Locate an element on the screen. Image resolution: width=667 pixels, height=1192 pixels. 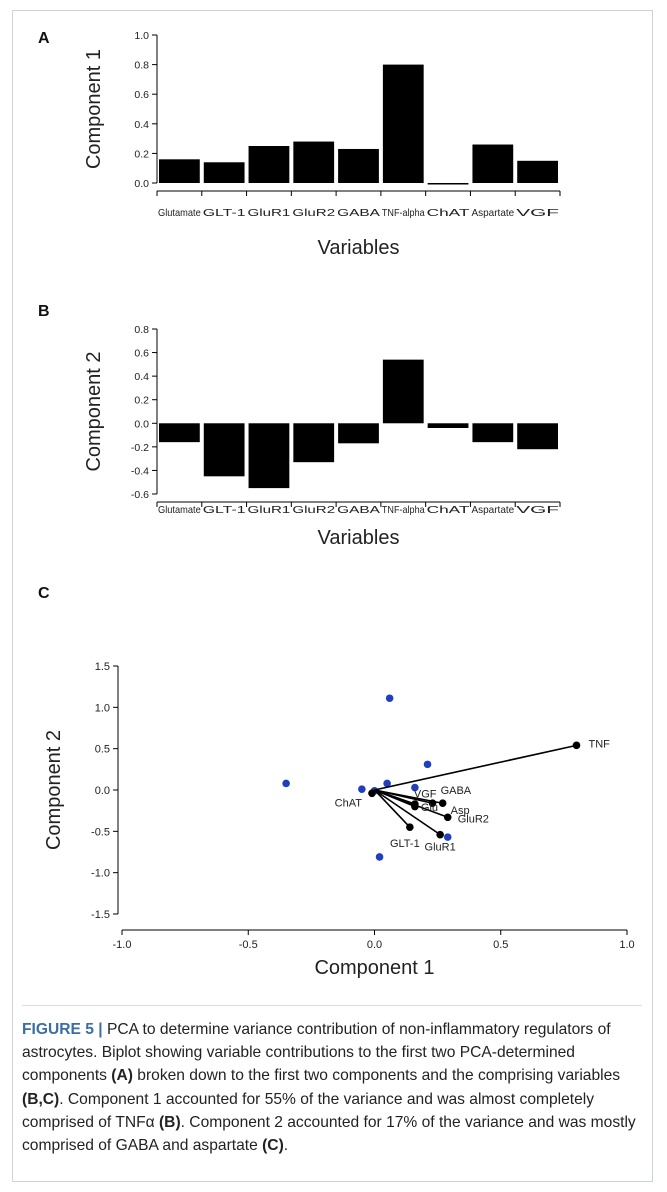
x-tick-label: 0.5 is located at coordinates (500, 945).